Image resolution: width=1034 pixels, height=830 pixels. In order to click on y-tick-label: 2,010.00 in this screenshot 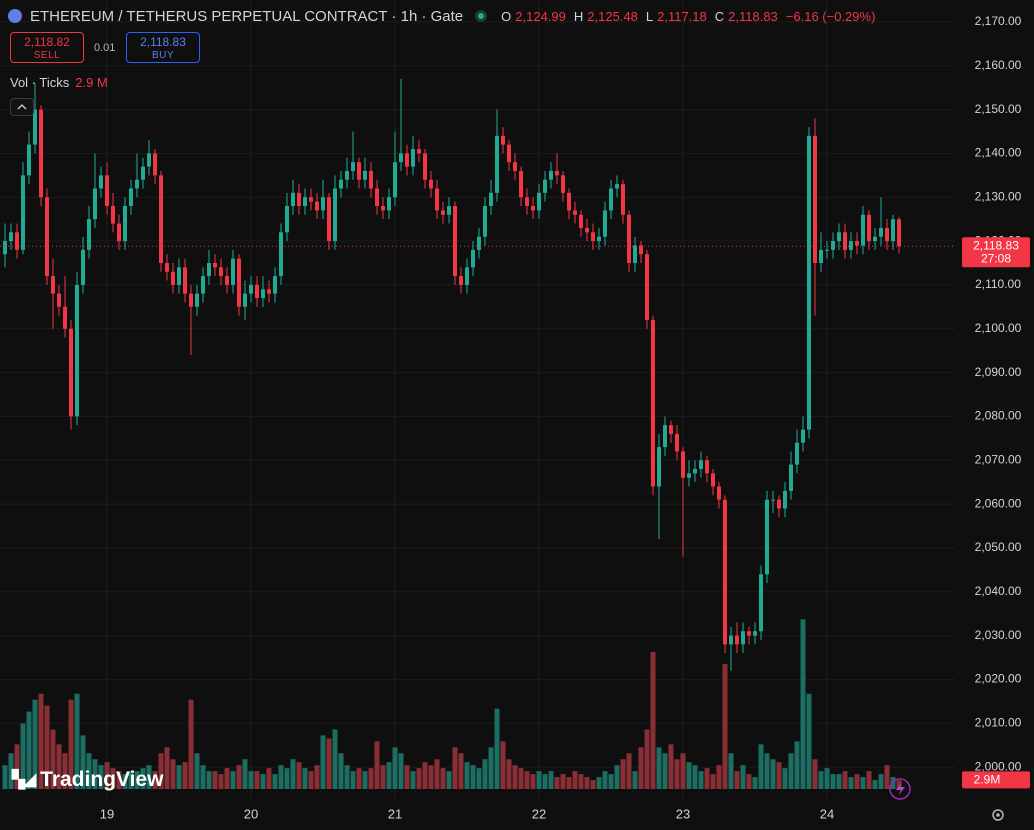, I will do `click(998, 722)`.